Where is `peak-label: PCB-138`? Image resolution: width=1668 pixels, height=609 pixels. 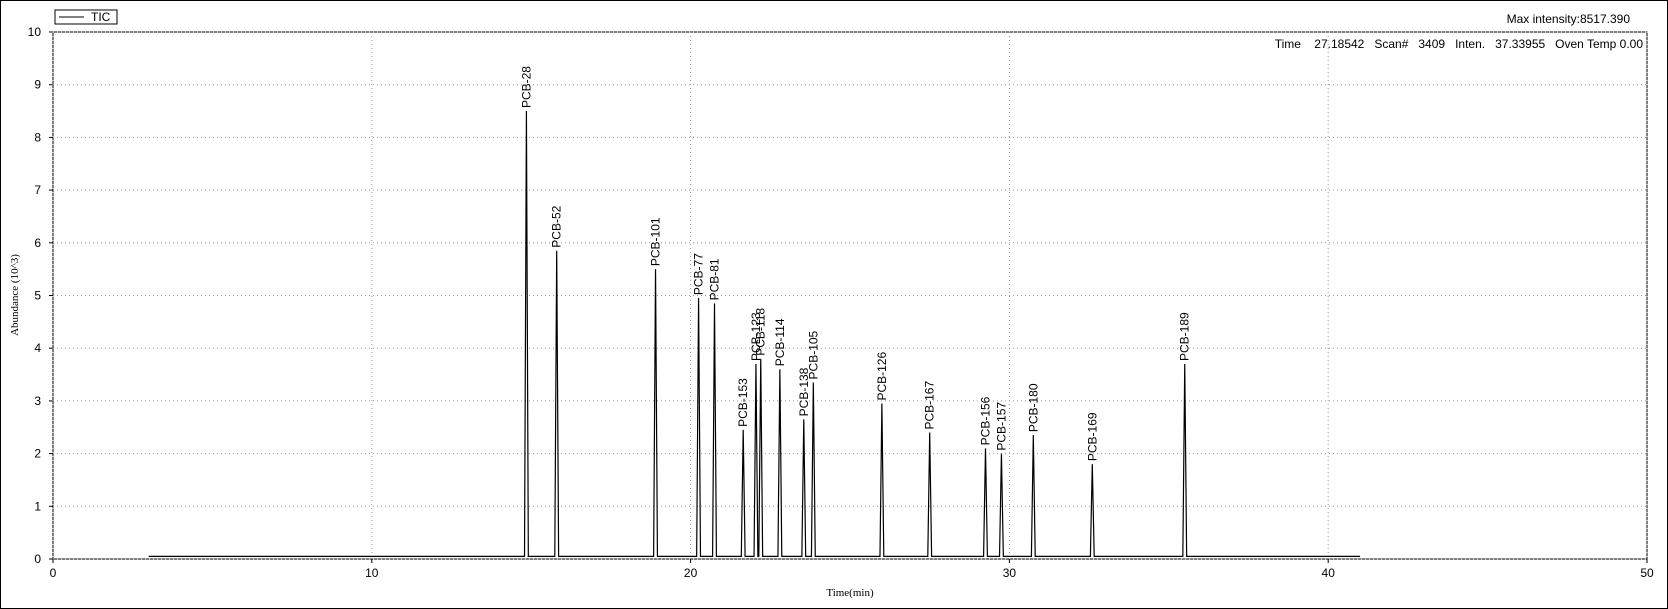 peak-label: PCB-138 is located at coordinates (804, 391).